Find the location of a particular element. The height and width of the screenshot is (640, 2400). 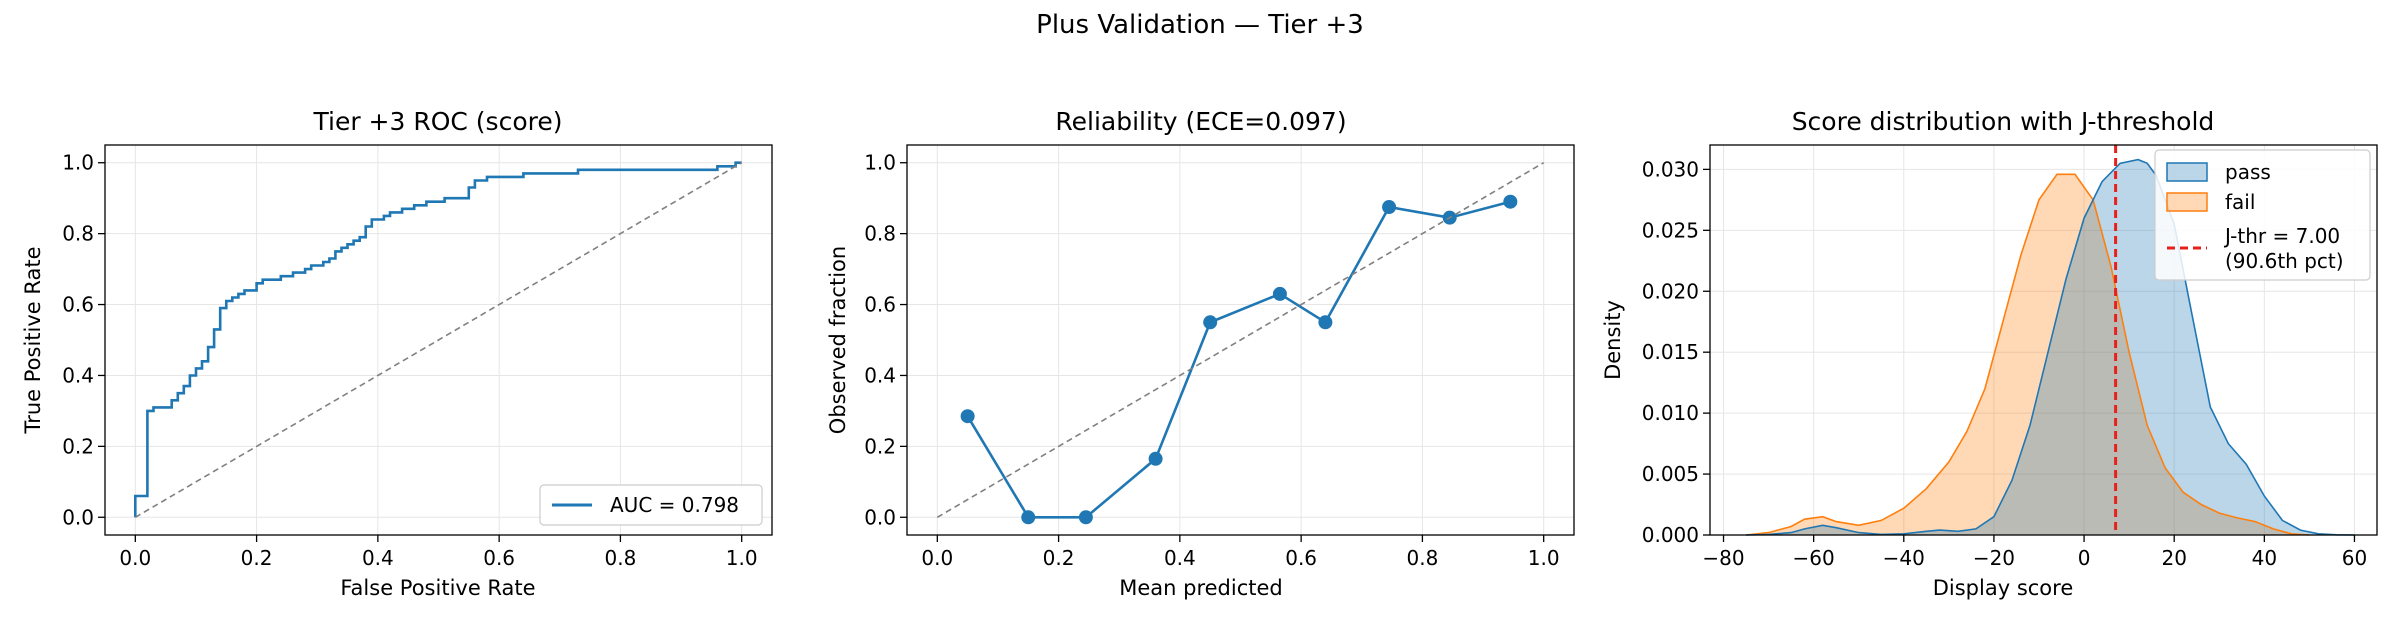

distribution-y-tick-label: 0.010 is located at coordinates (1670, 413).